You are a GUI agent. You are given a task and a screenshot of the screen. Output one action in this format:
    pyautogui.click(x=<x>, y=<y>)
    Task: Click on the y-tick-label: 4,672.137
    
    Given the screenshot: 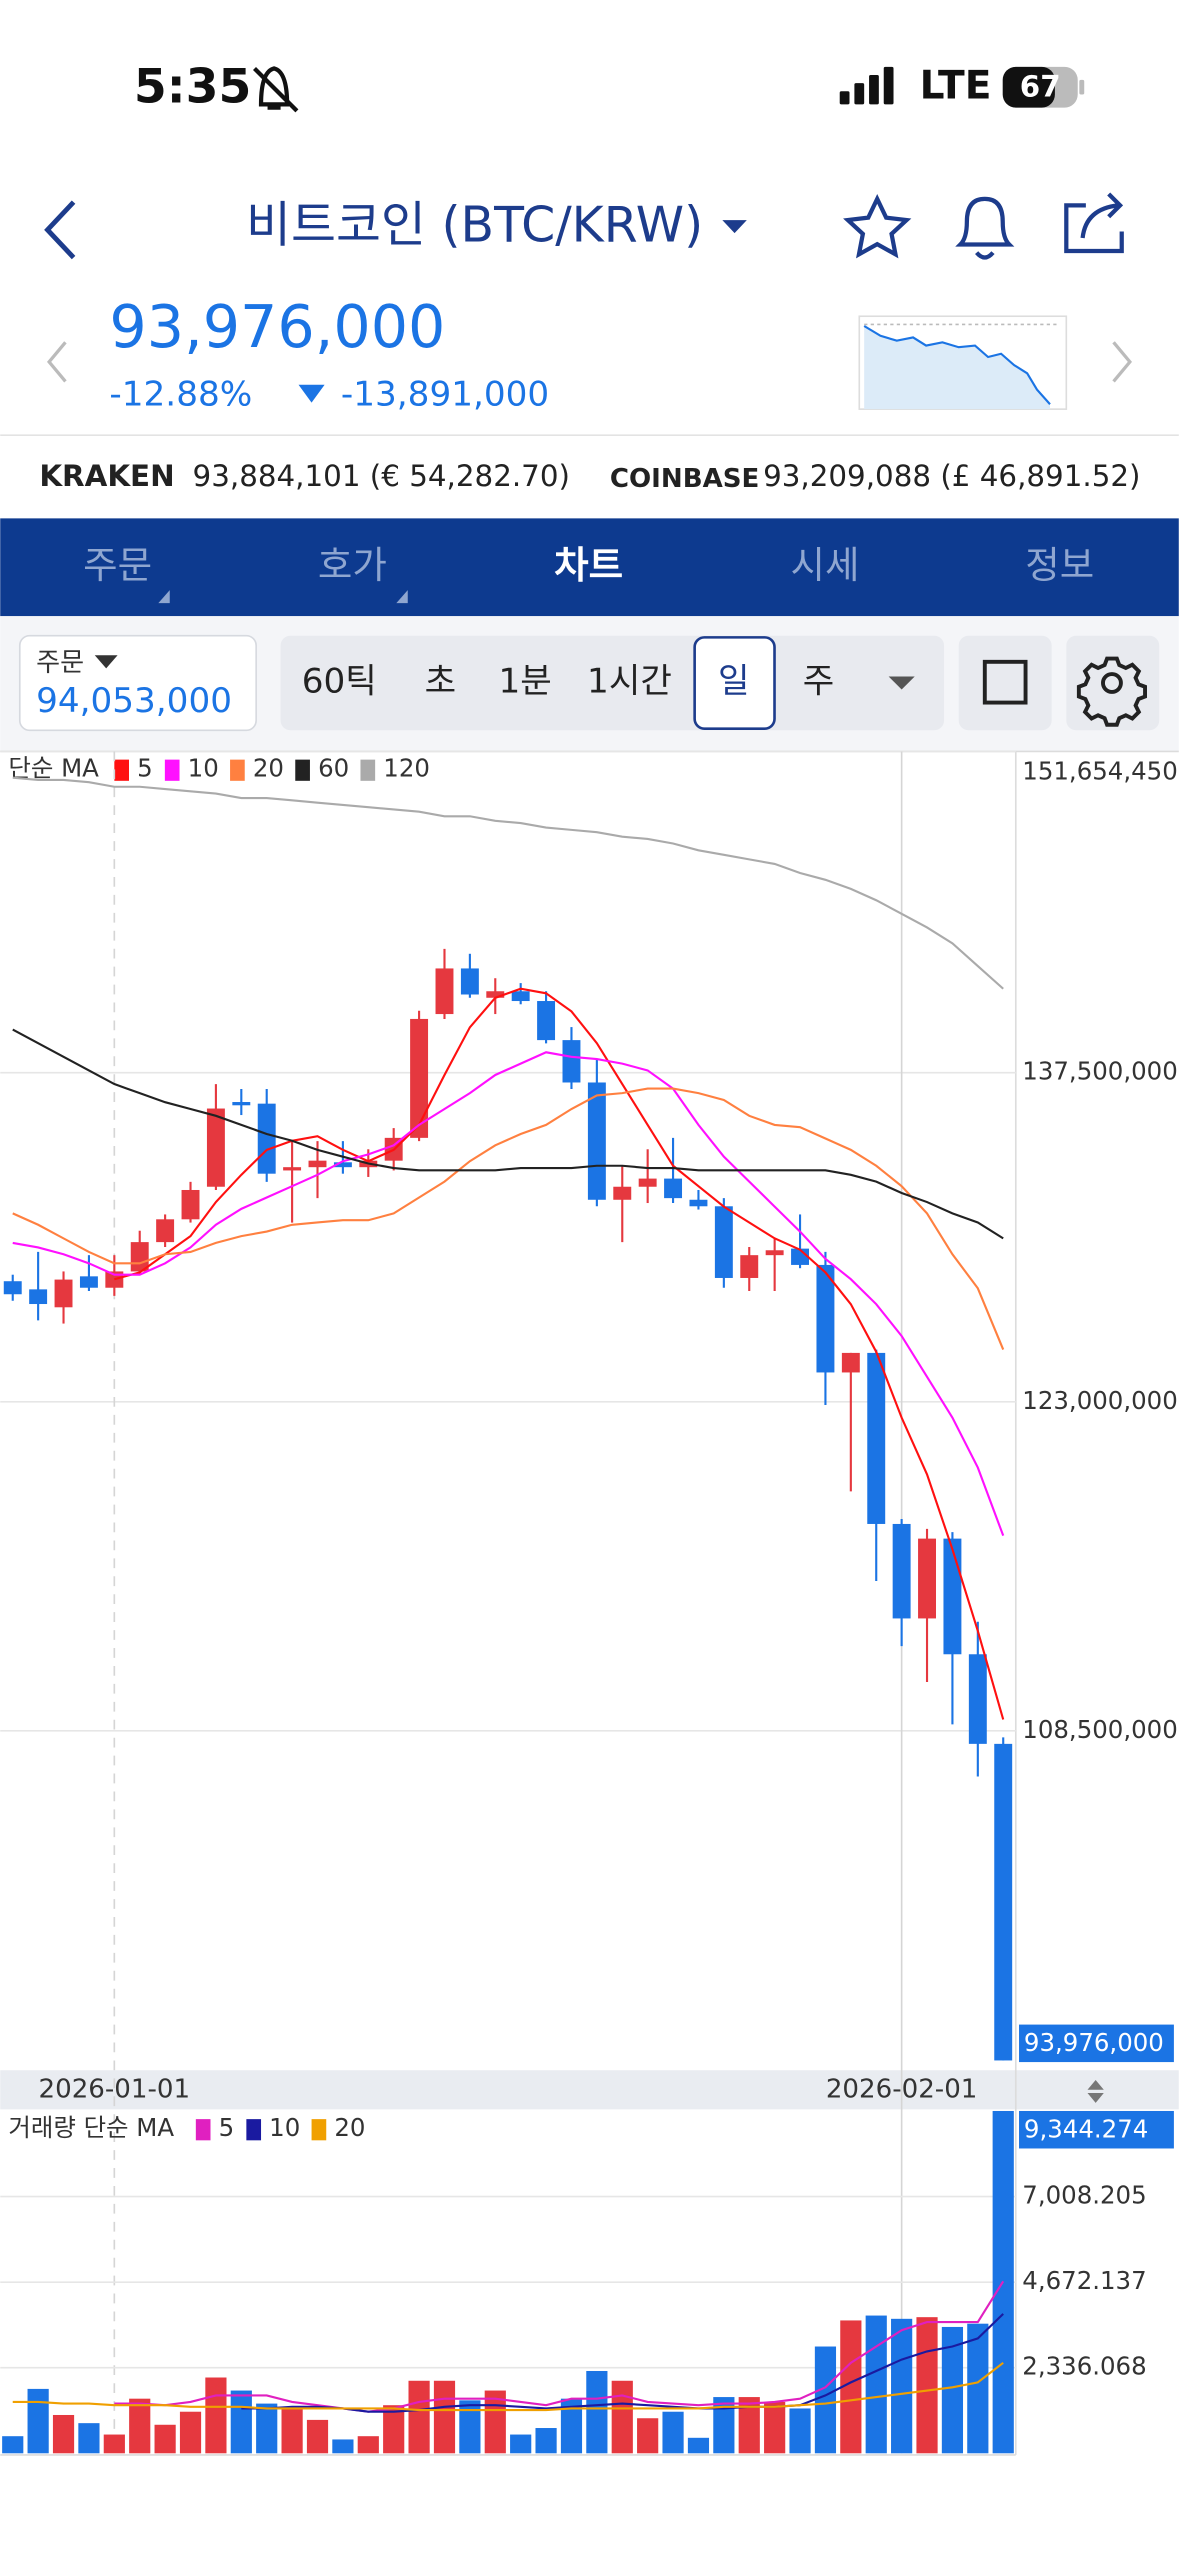 What is the action you would take?
    pyautogui.click(x=1084, y=2280)
    